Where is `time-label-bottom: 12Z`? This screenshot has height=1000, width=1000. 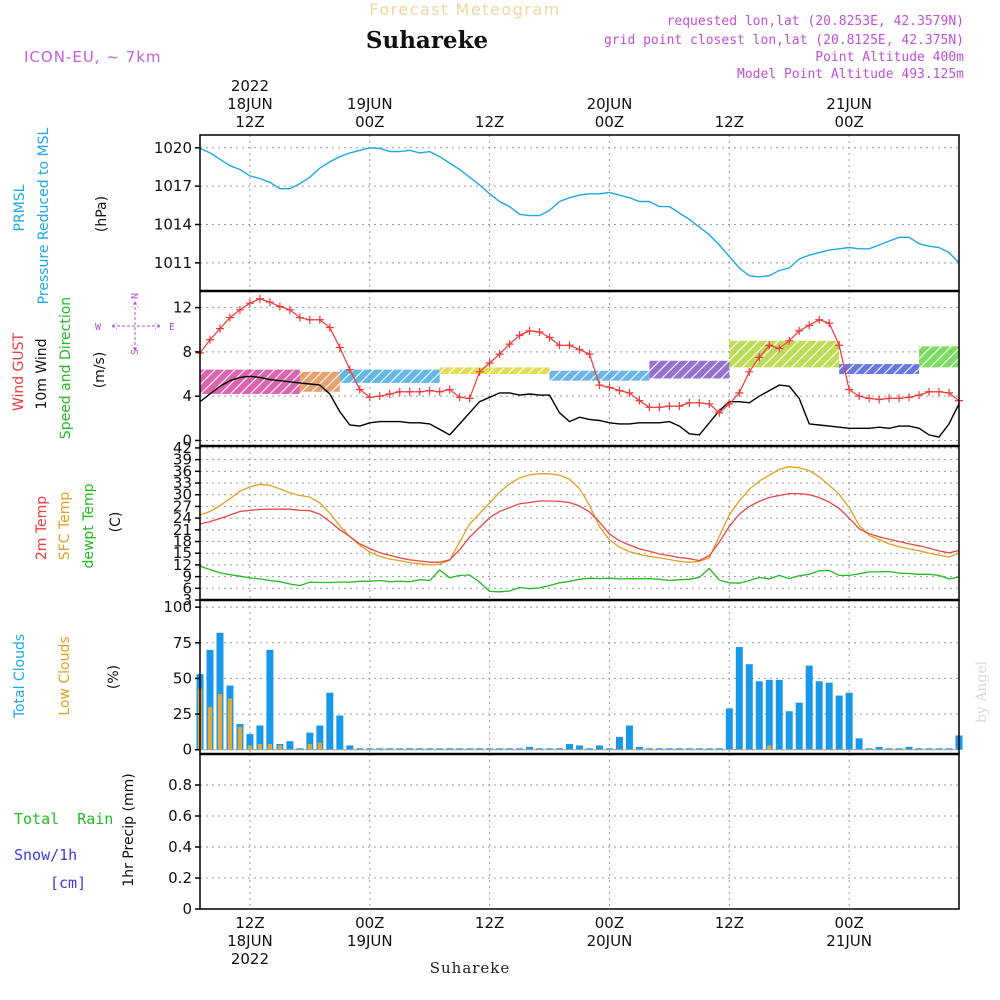 time-label-bottom: 12Z is located at coordinates (249, 923).